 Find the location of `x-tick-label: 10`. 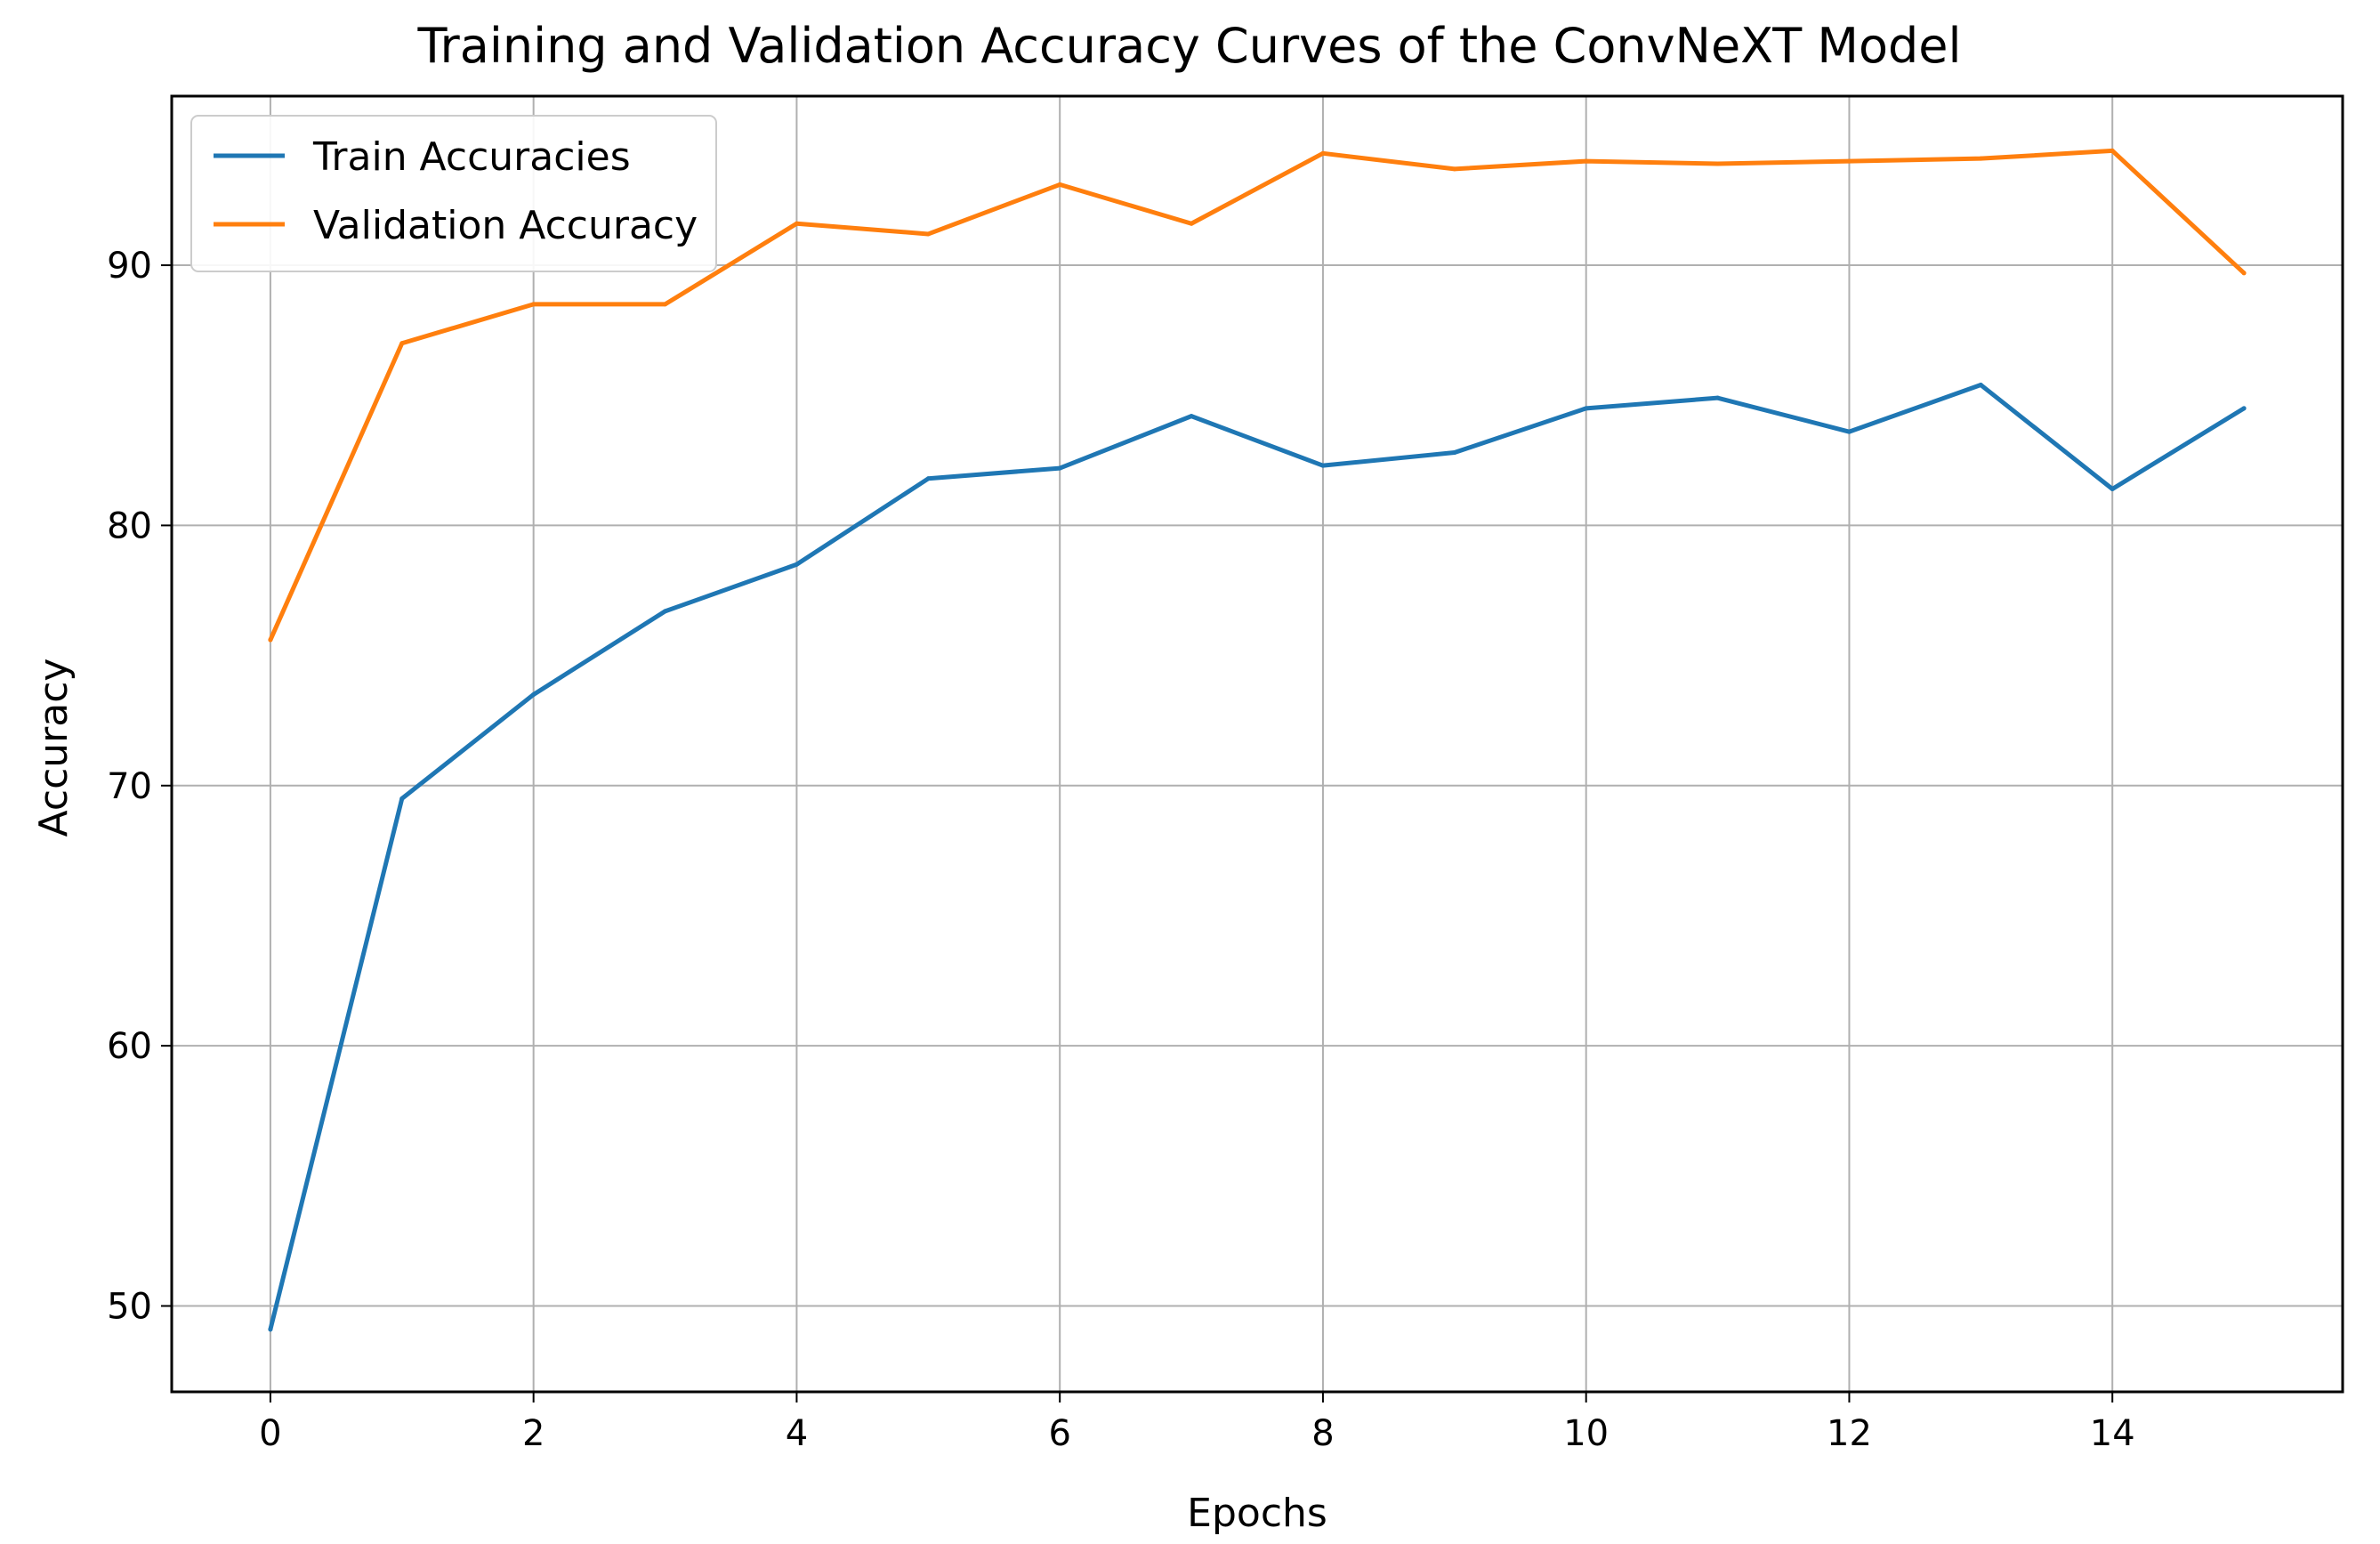

x-tick-label: 10 is located at coordinates (1586, 1433).